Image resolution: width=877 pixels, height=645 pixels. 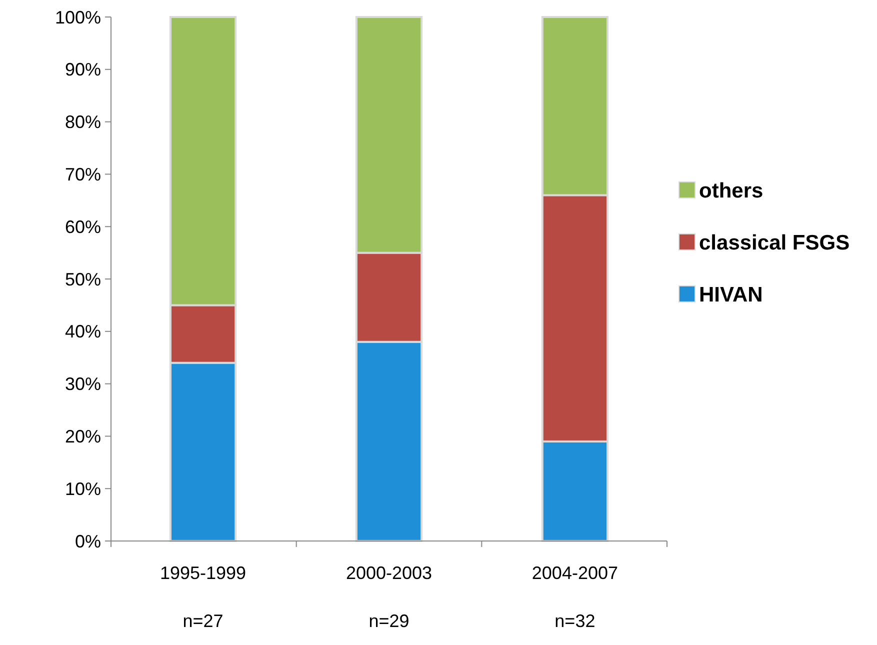 I want to click on legend-label: HIVAN, so click(x=731, y=294).